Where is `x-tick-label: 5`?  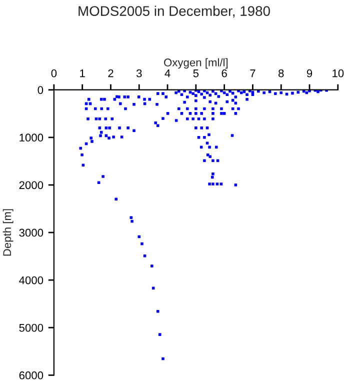 x-tick-label: 5 is located at coordinates (196, 73).